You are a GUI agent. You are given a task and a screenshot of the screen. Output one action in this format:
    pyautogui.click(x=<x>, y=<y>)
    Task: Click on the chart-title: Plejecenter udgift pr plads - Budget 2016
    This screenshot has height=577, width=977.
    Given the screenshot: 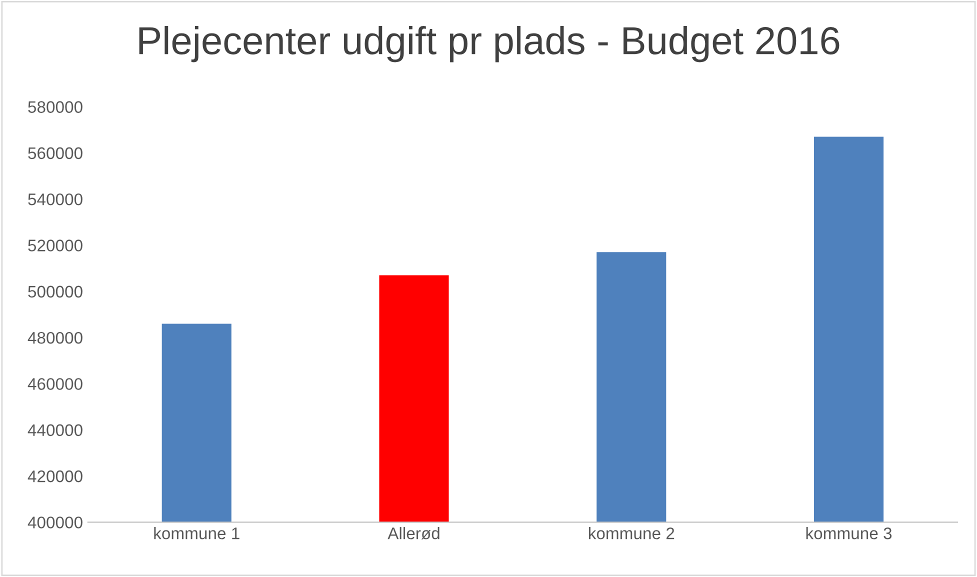 What is the action you would take?
    pyautogui.click(x=489, y=44)
    